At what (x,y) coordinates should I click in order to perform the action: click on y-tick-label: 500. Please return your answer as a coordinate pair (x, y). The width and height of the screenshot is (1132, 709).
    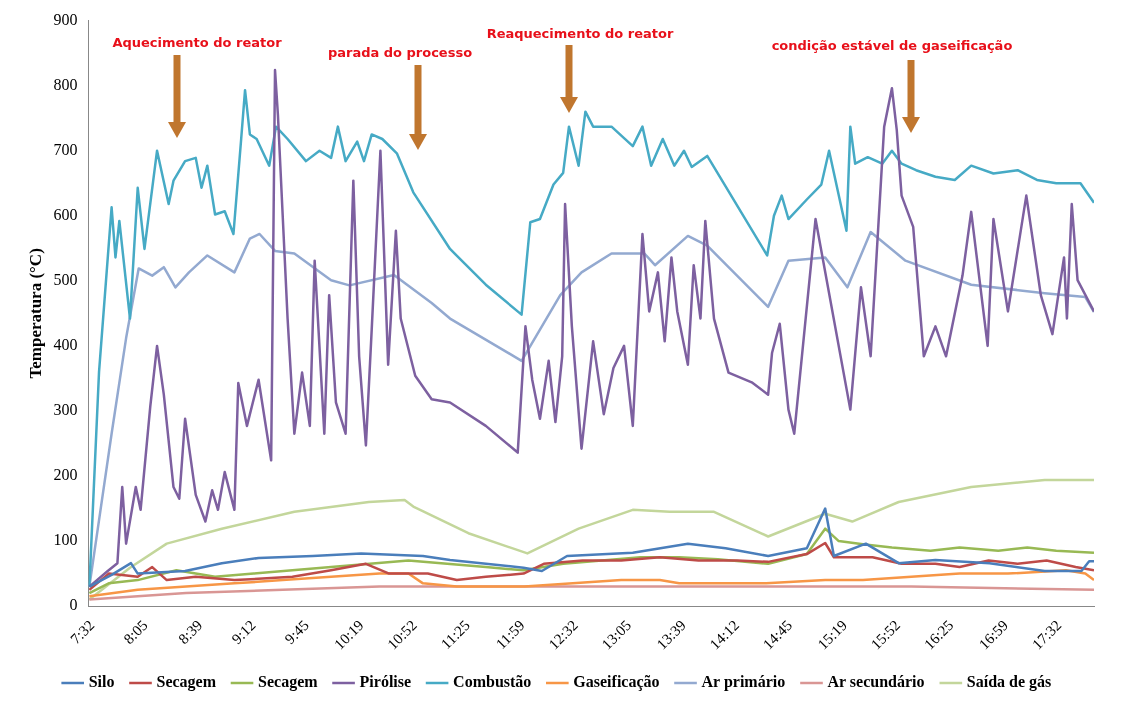
    Looking at the image, I should click on (65, 280).